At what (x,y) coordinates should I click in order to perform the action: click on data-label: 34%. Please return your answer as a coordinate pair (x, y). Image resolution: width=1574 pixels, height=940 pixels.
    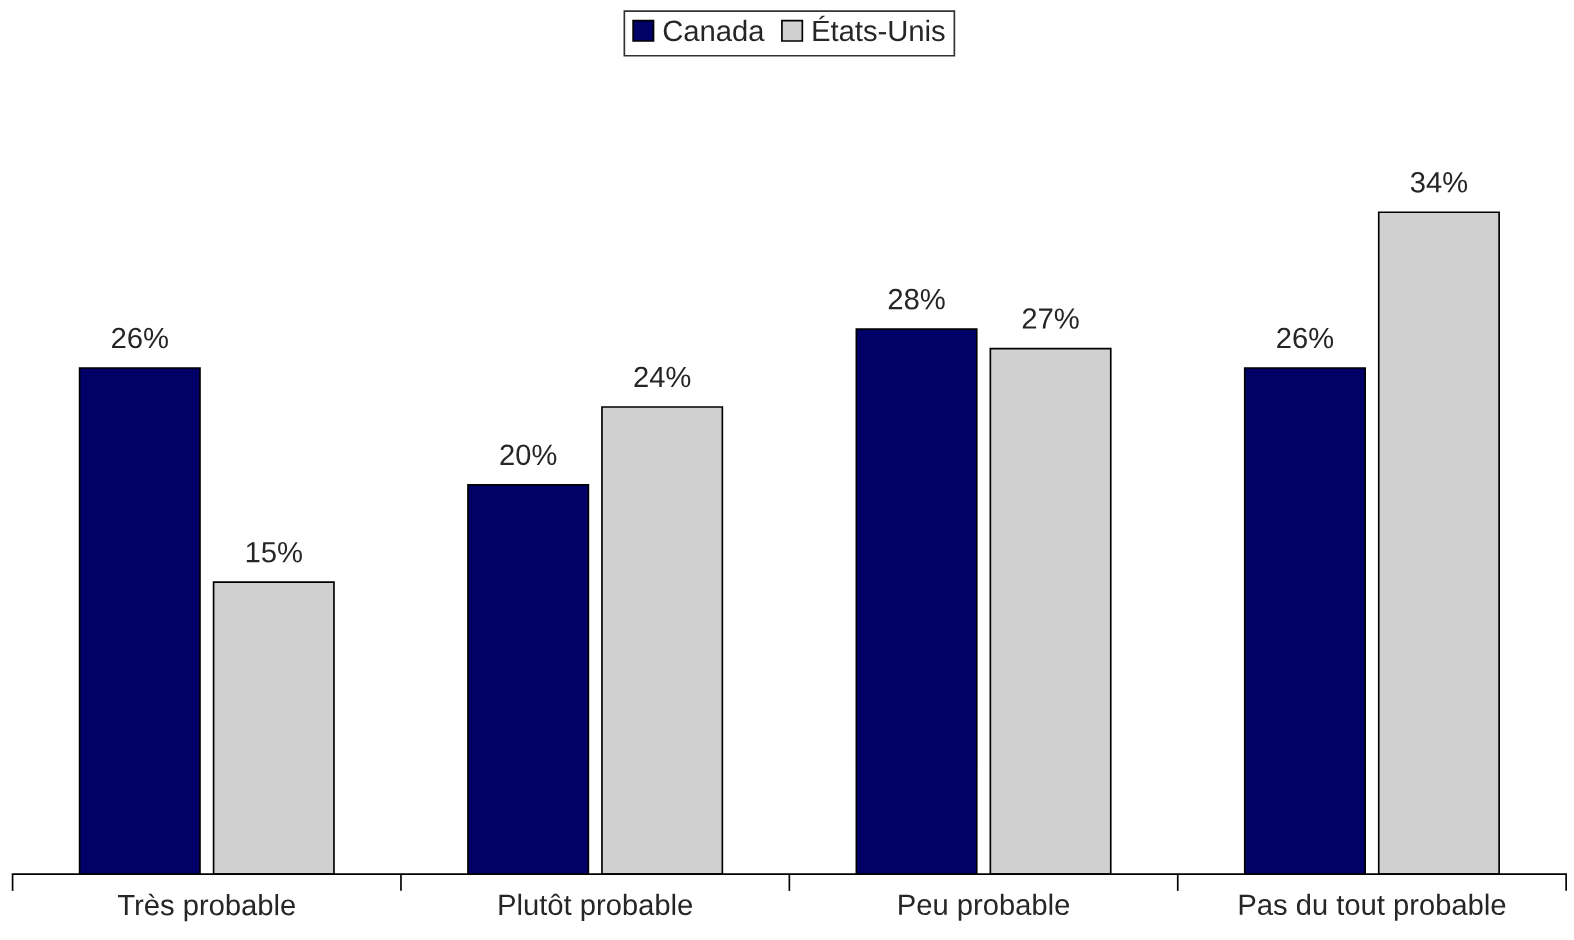
    Looking at the image, I should click on (1439, 182).